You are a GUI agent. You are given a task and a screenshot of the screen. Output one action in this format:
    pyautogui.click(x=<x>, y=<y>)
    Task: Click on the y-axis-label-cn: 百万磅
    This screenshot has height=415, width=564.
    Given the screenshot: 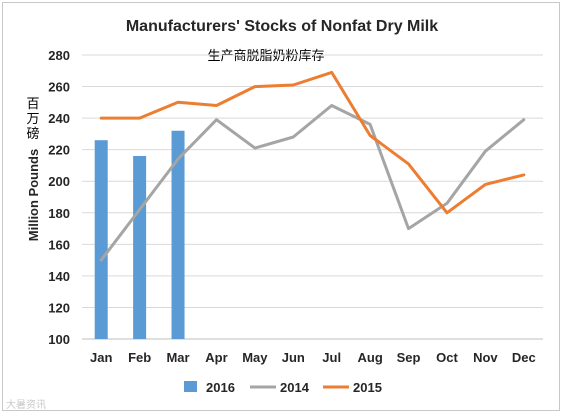 What is the action you would take?
    pyautogui.click(x=32, y=119)
    